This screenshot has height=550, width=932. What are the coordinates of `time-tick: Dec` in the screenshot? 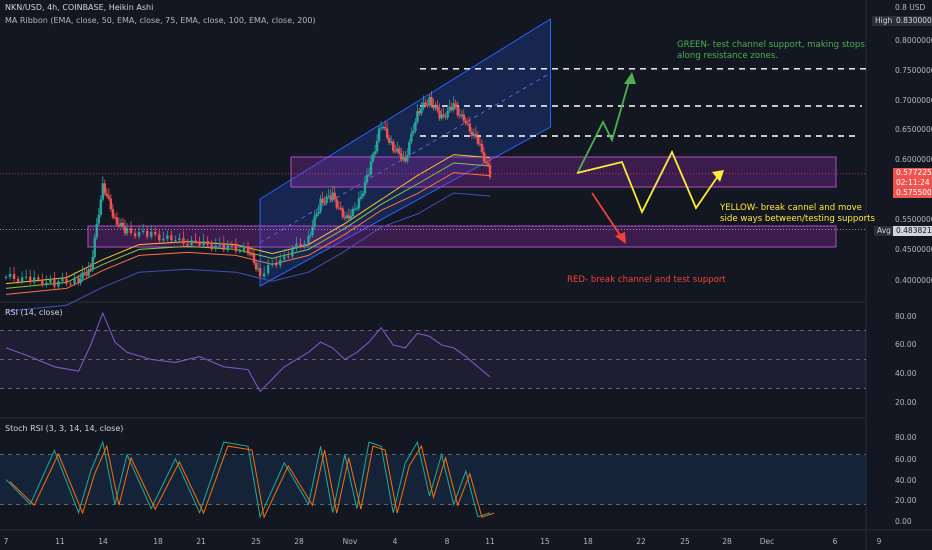 It's located at (767, 541).